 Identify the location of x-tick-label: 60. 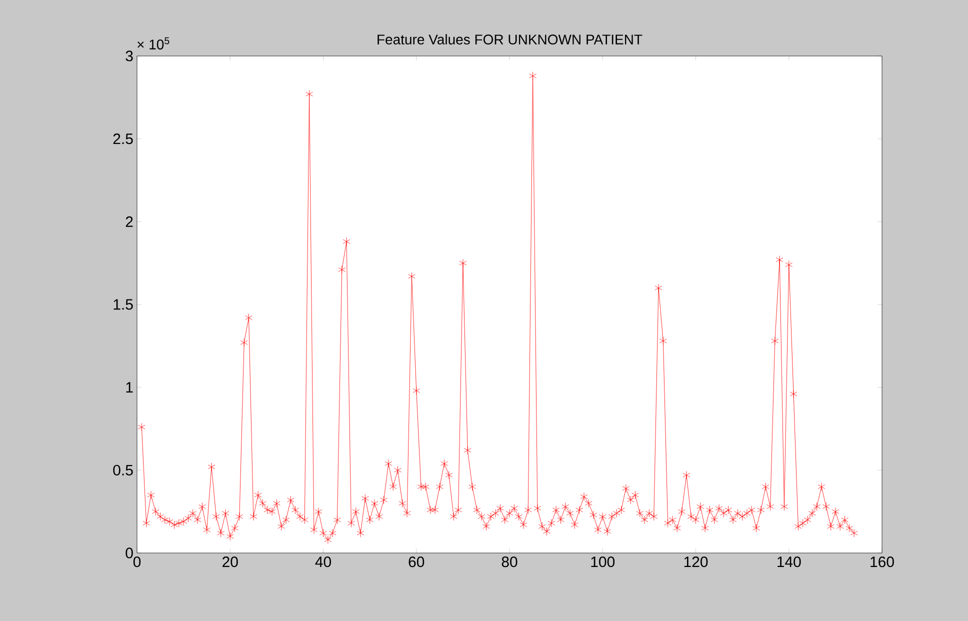
(416, 562).